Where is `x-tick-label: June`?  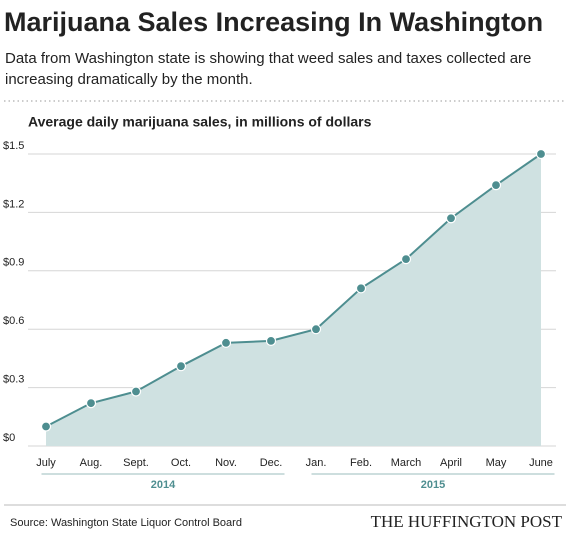 x-tick-label: June is located at coordinates (541, 463).